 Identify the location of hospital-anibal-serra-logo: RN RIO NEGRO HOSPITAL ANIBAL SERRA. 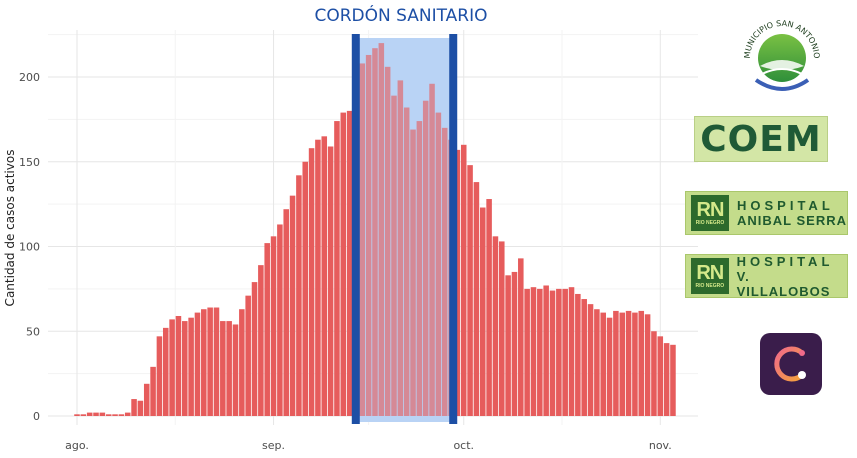
(766, 213).